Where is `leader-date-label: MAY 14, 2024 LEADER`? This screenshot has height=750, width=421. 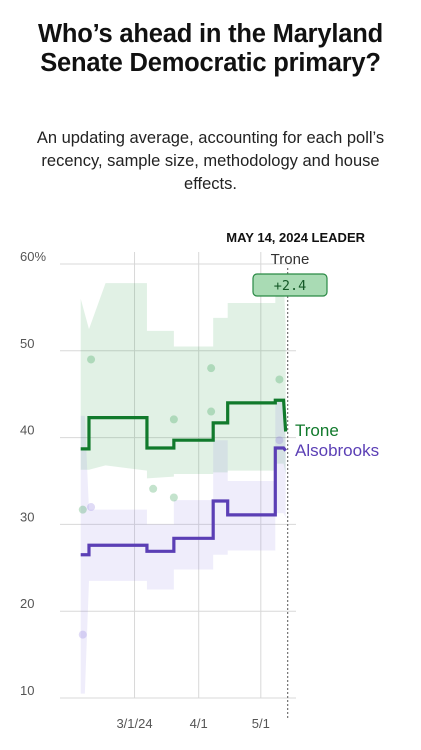
leader-date-label: MAY 14, 2024 LEADER is located at coordinates (295, 237).